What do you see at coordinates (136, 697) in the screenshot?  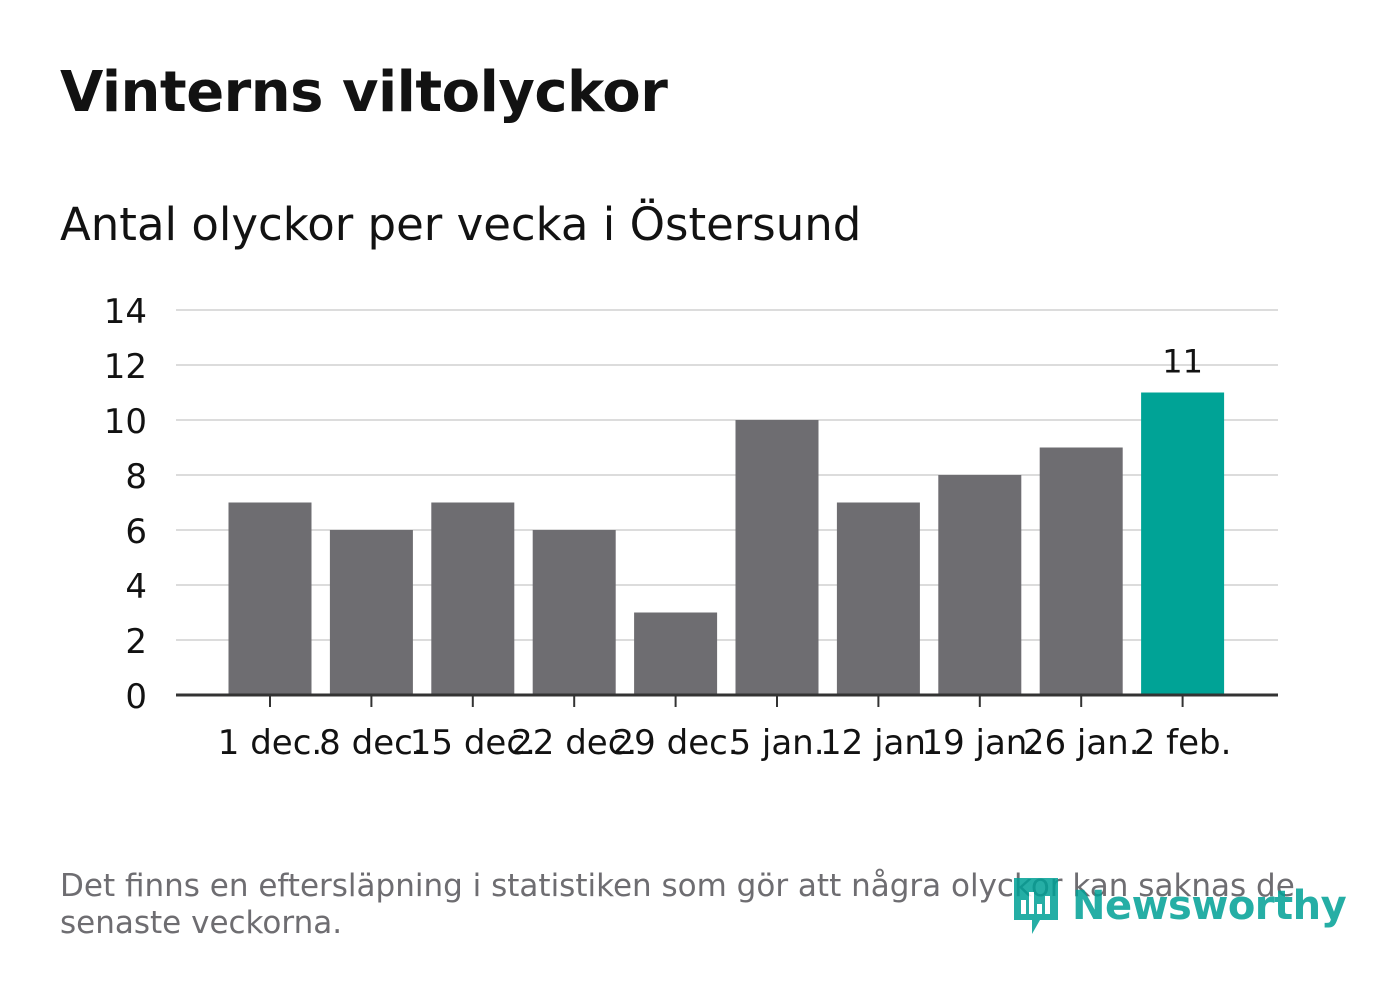 I see `y-tick-label-0: 0` at bounding box center [136, 697].